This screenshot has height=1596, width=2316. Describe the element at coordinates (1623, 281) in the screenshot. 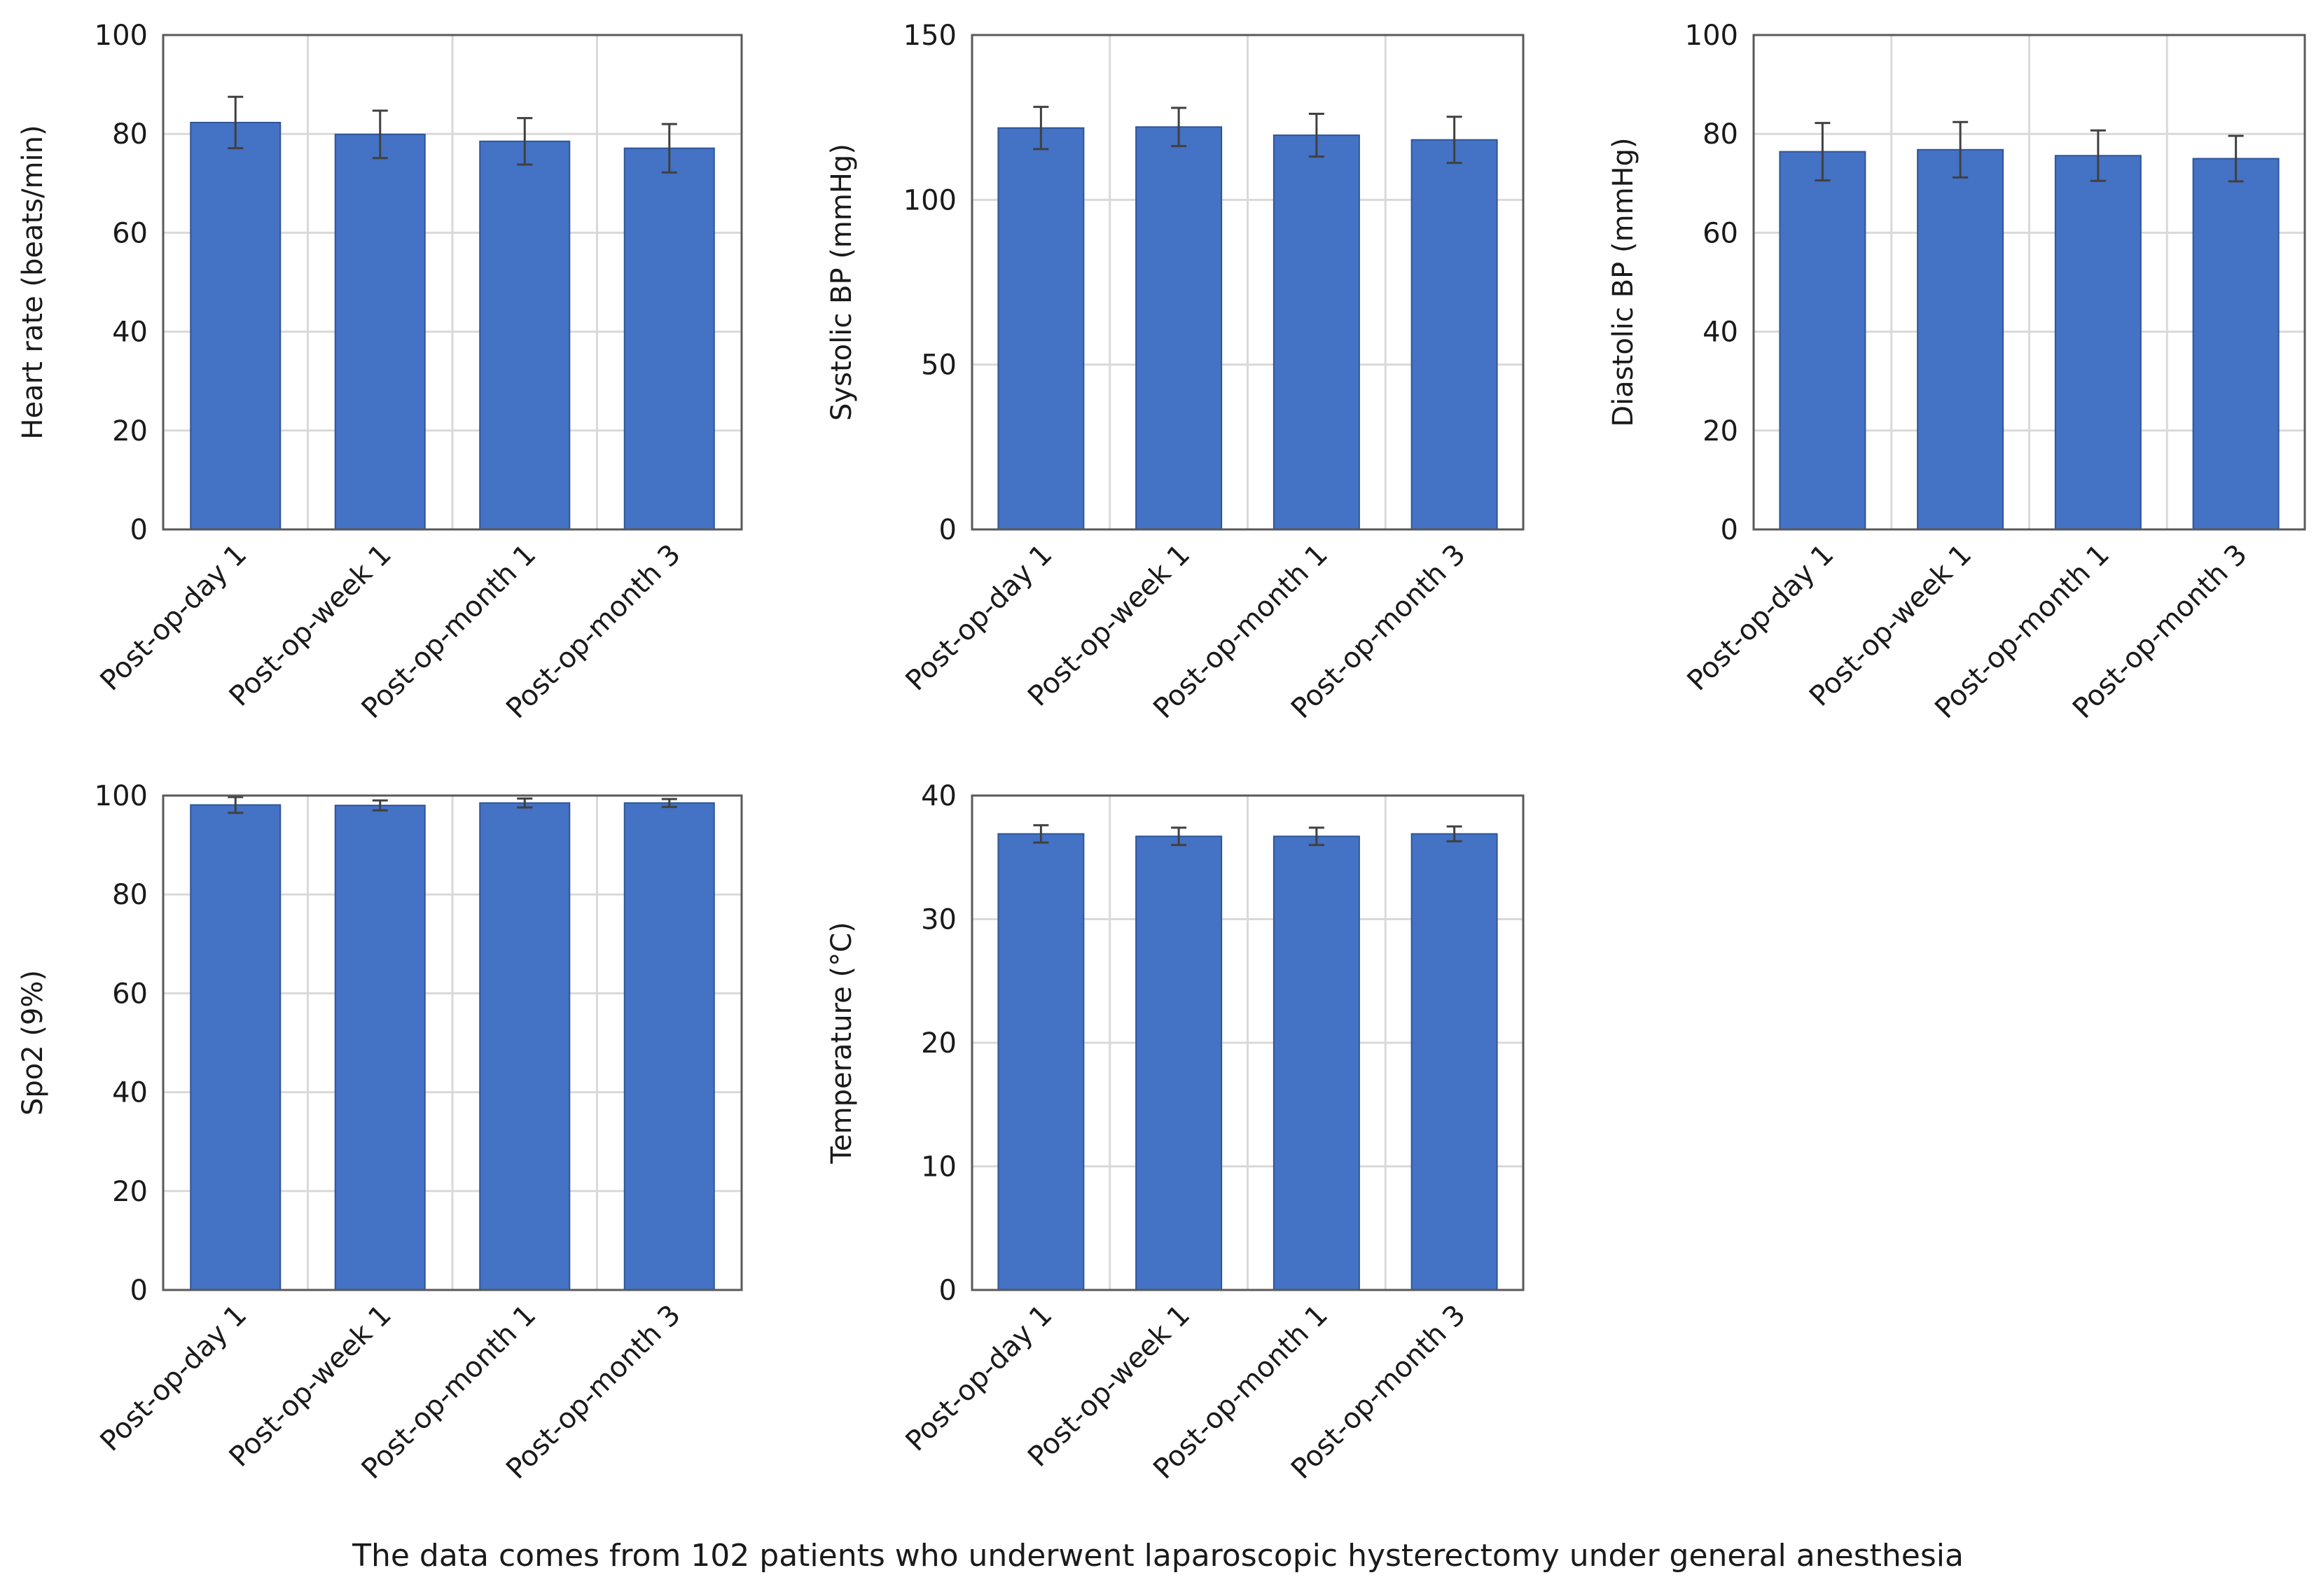

I see `y-axis-label: Diastolic BP (mmHg)` at that location.